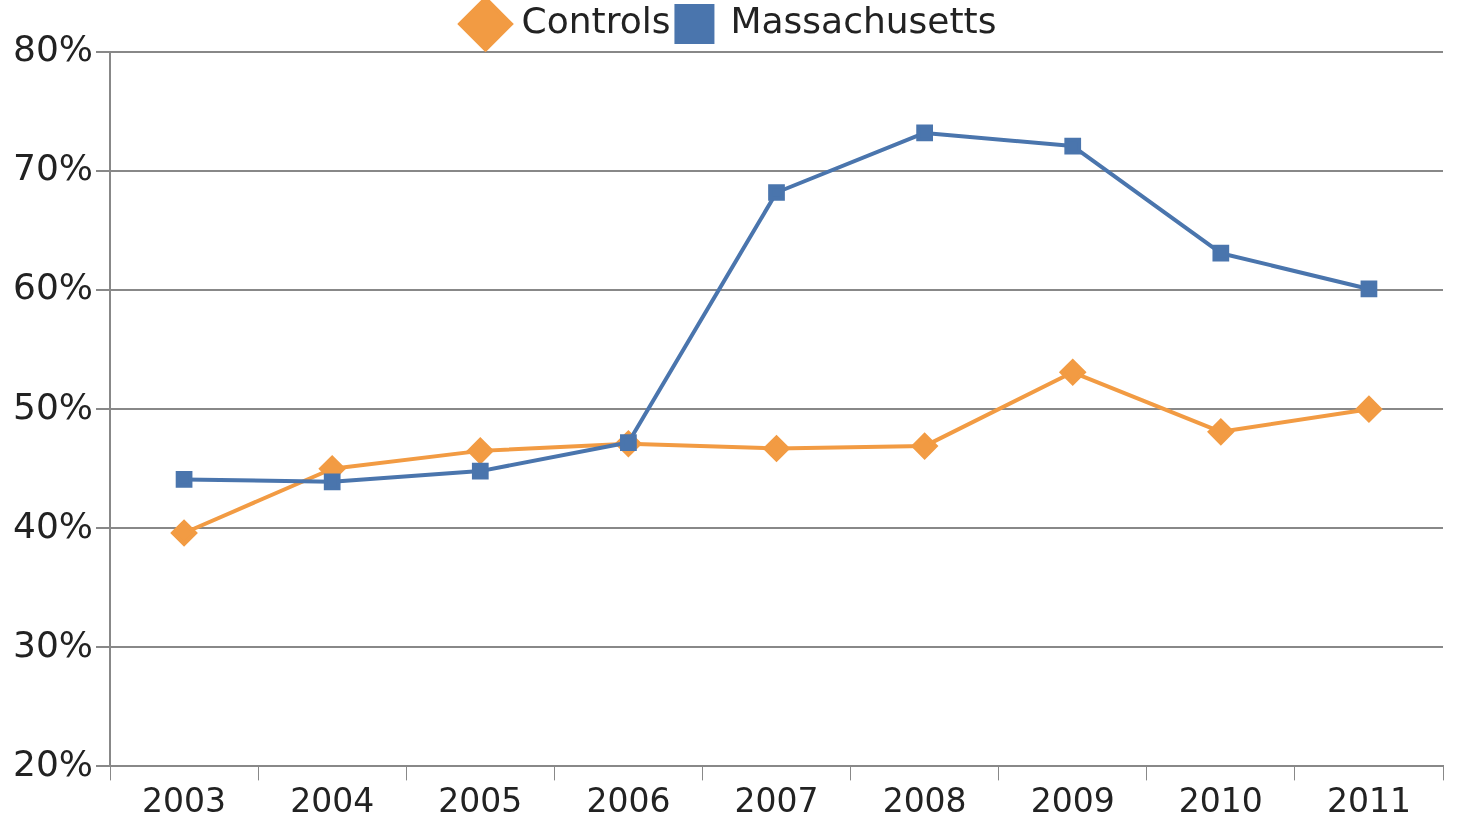 This screenshot has height=826, width=1458. I want to click on legend-label: Controls, so click(596, 21).